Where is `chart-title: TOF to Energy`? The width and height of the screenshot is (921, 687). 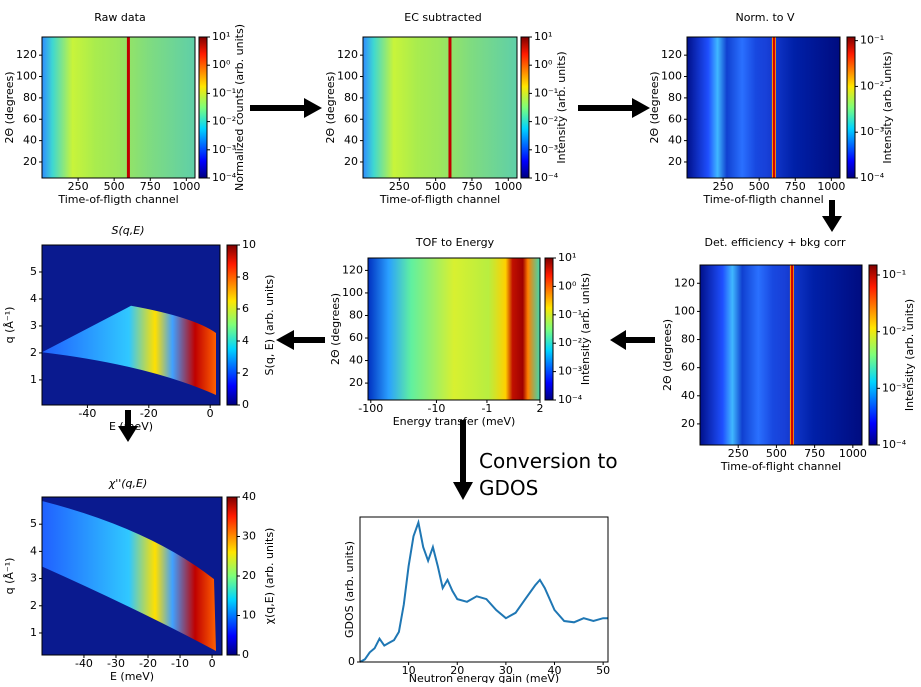
chart-title: TOF to Energy is located at coordinates (455, 242).